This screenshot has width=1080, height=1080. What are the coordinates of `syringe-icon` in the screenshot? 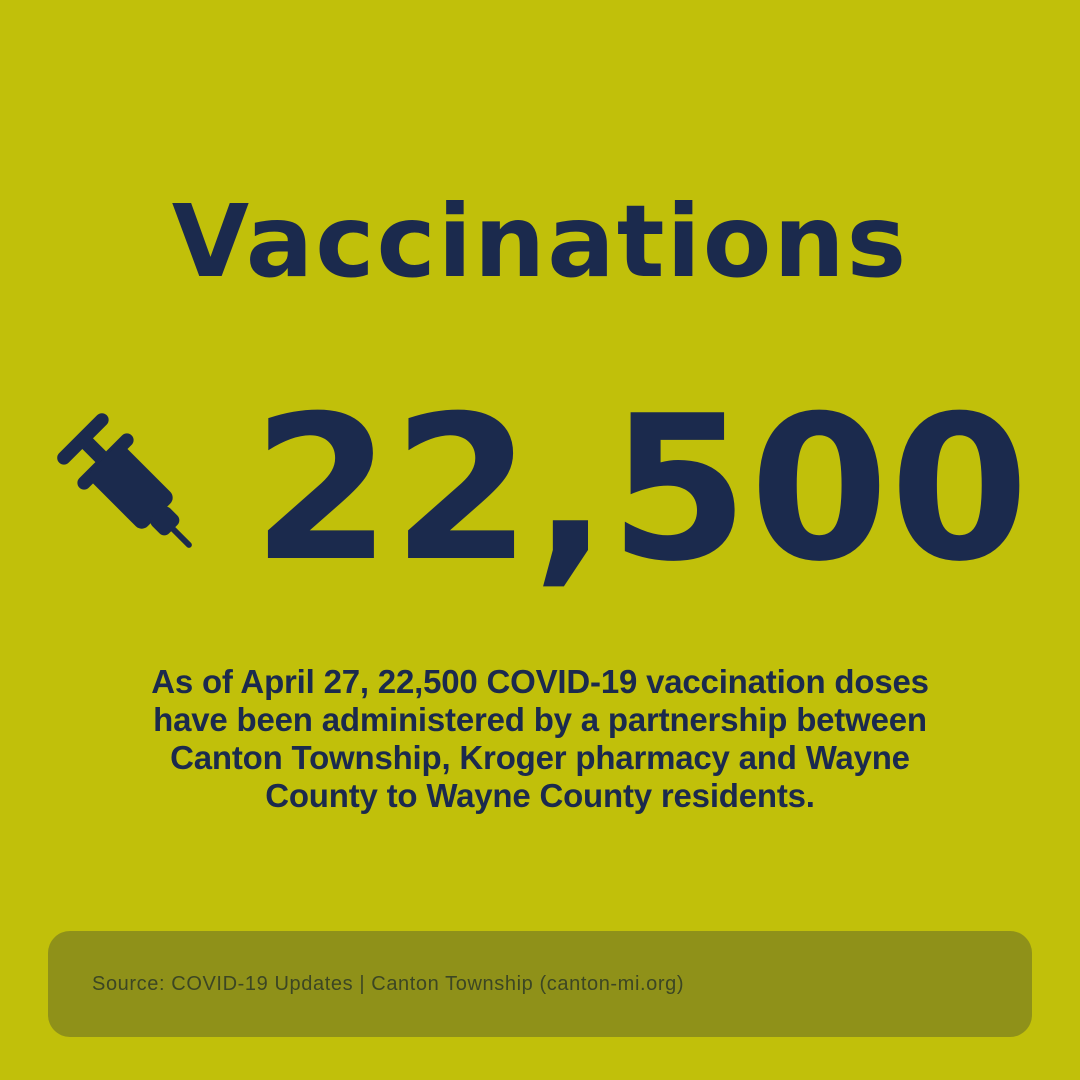 It's located at (134, 490).